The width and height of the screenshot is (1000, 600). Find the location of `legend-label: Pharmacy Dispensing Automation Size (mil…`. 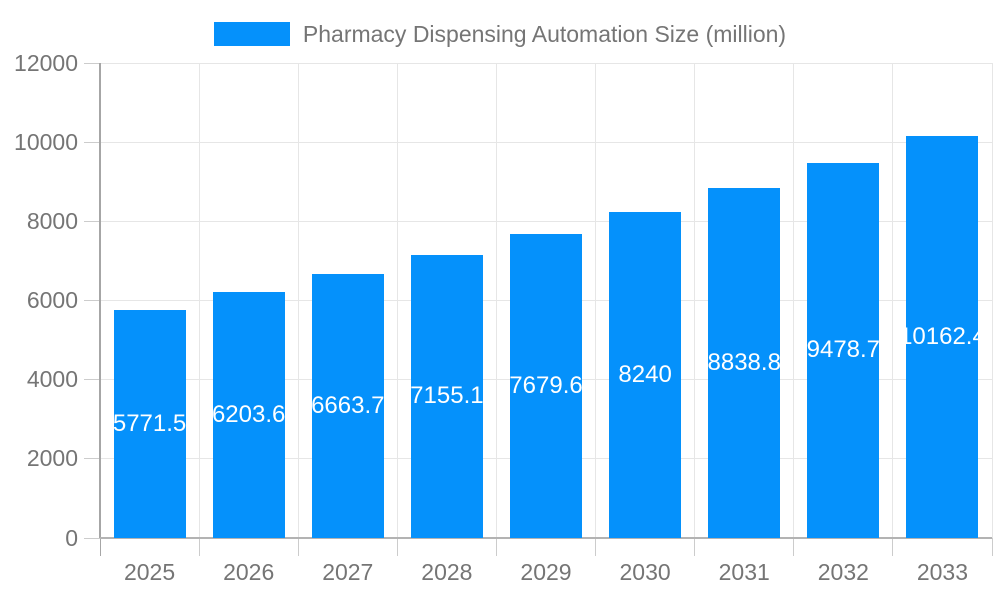

legend-label: Pharmacy Dispensing Automation Size (mil… is located at coordinates (544, 33).